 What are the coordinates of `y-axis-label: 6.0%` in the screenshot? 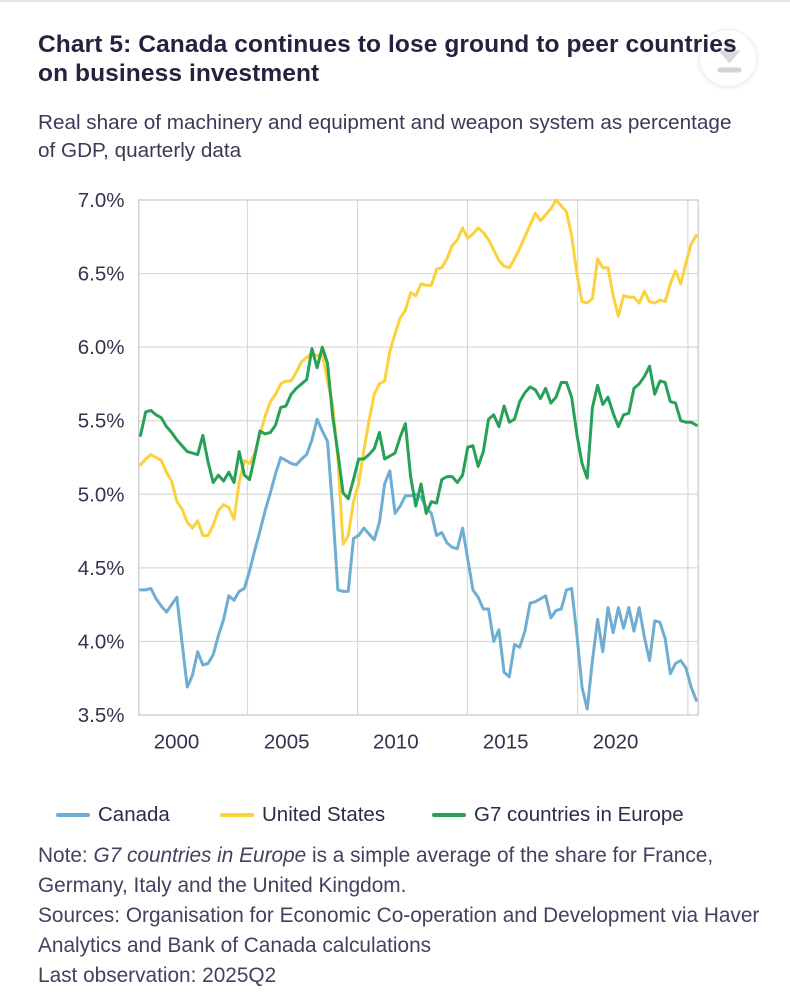 It's located at (101, 347).